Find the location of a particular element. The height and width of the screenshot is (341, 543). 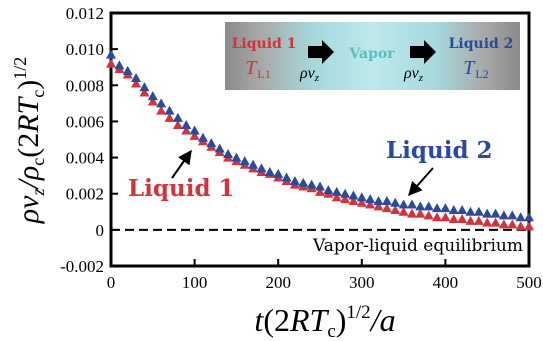

x-axis-ticks: 0 100 200 300 400 500 is located at coordinates (324, 275).